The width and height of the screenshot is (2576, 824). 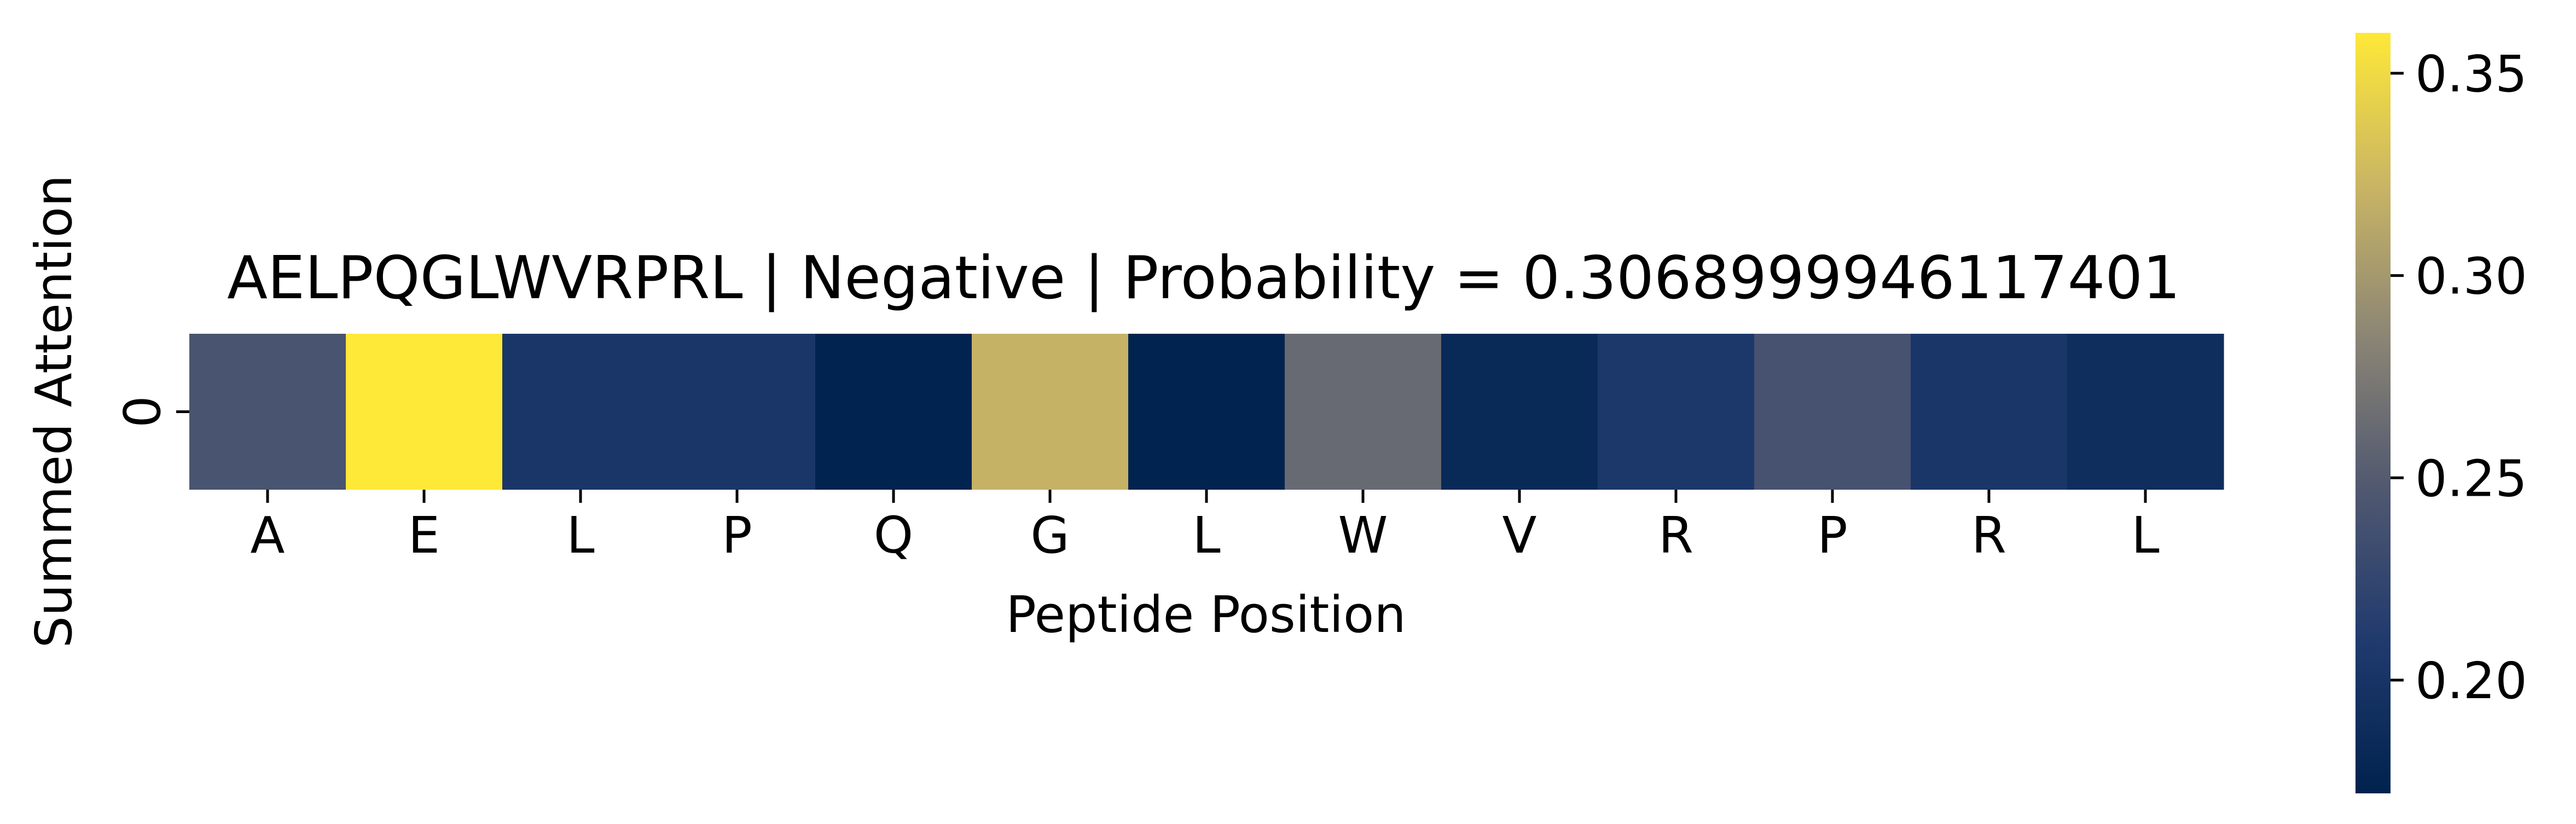 What do you see at coordinates (2459, 377) in the screenshot?
I see `colorbar-ticks: 0.20 0.25 0.30 0.35` at bounding box center [2459, 377].